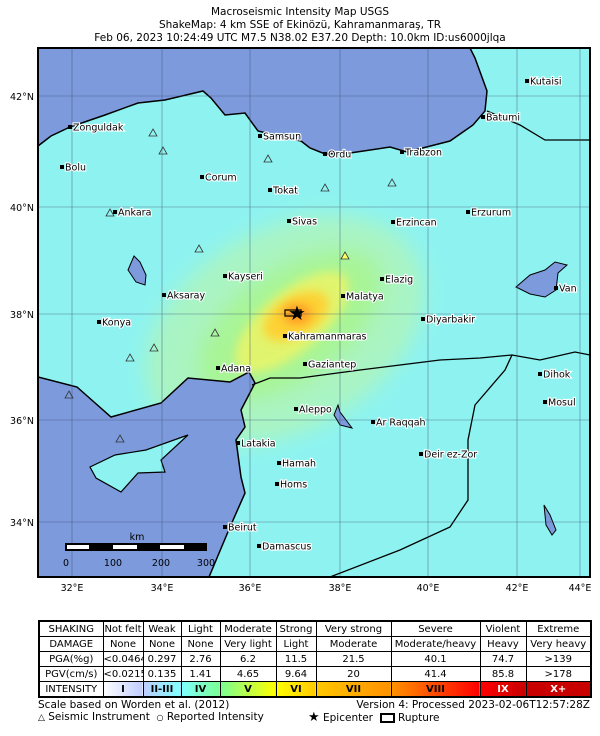 This screenshot has height=736, width=600. I want to click on scale-tick: 0, so click(66, 563).